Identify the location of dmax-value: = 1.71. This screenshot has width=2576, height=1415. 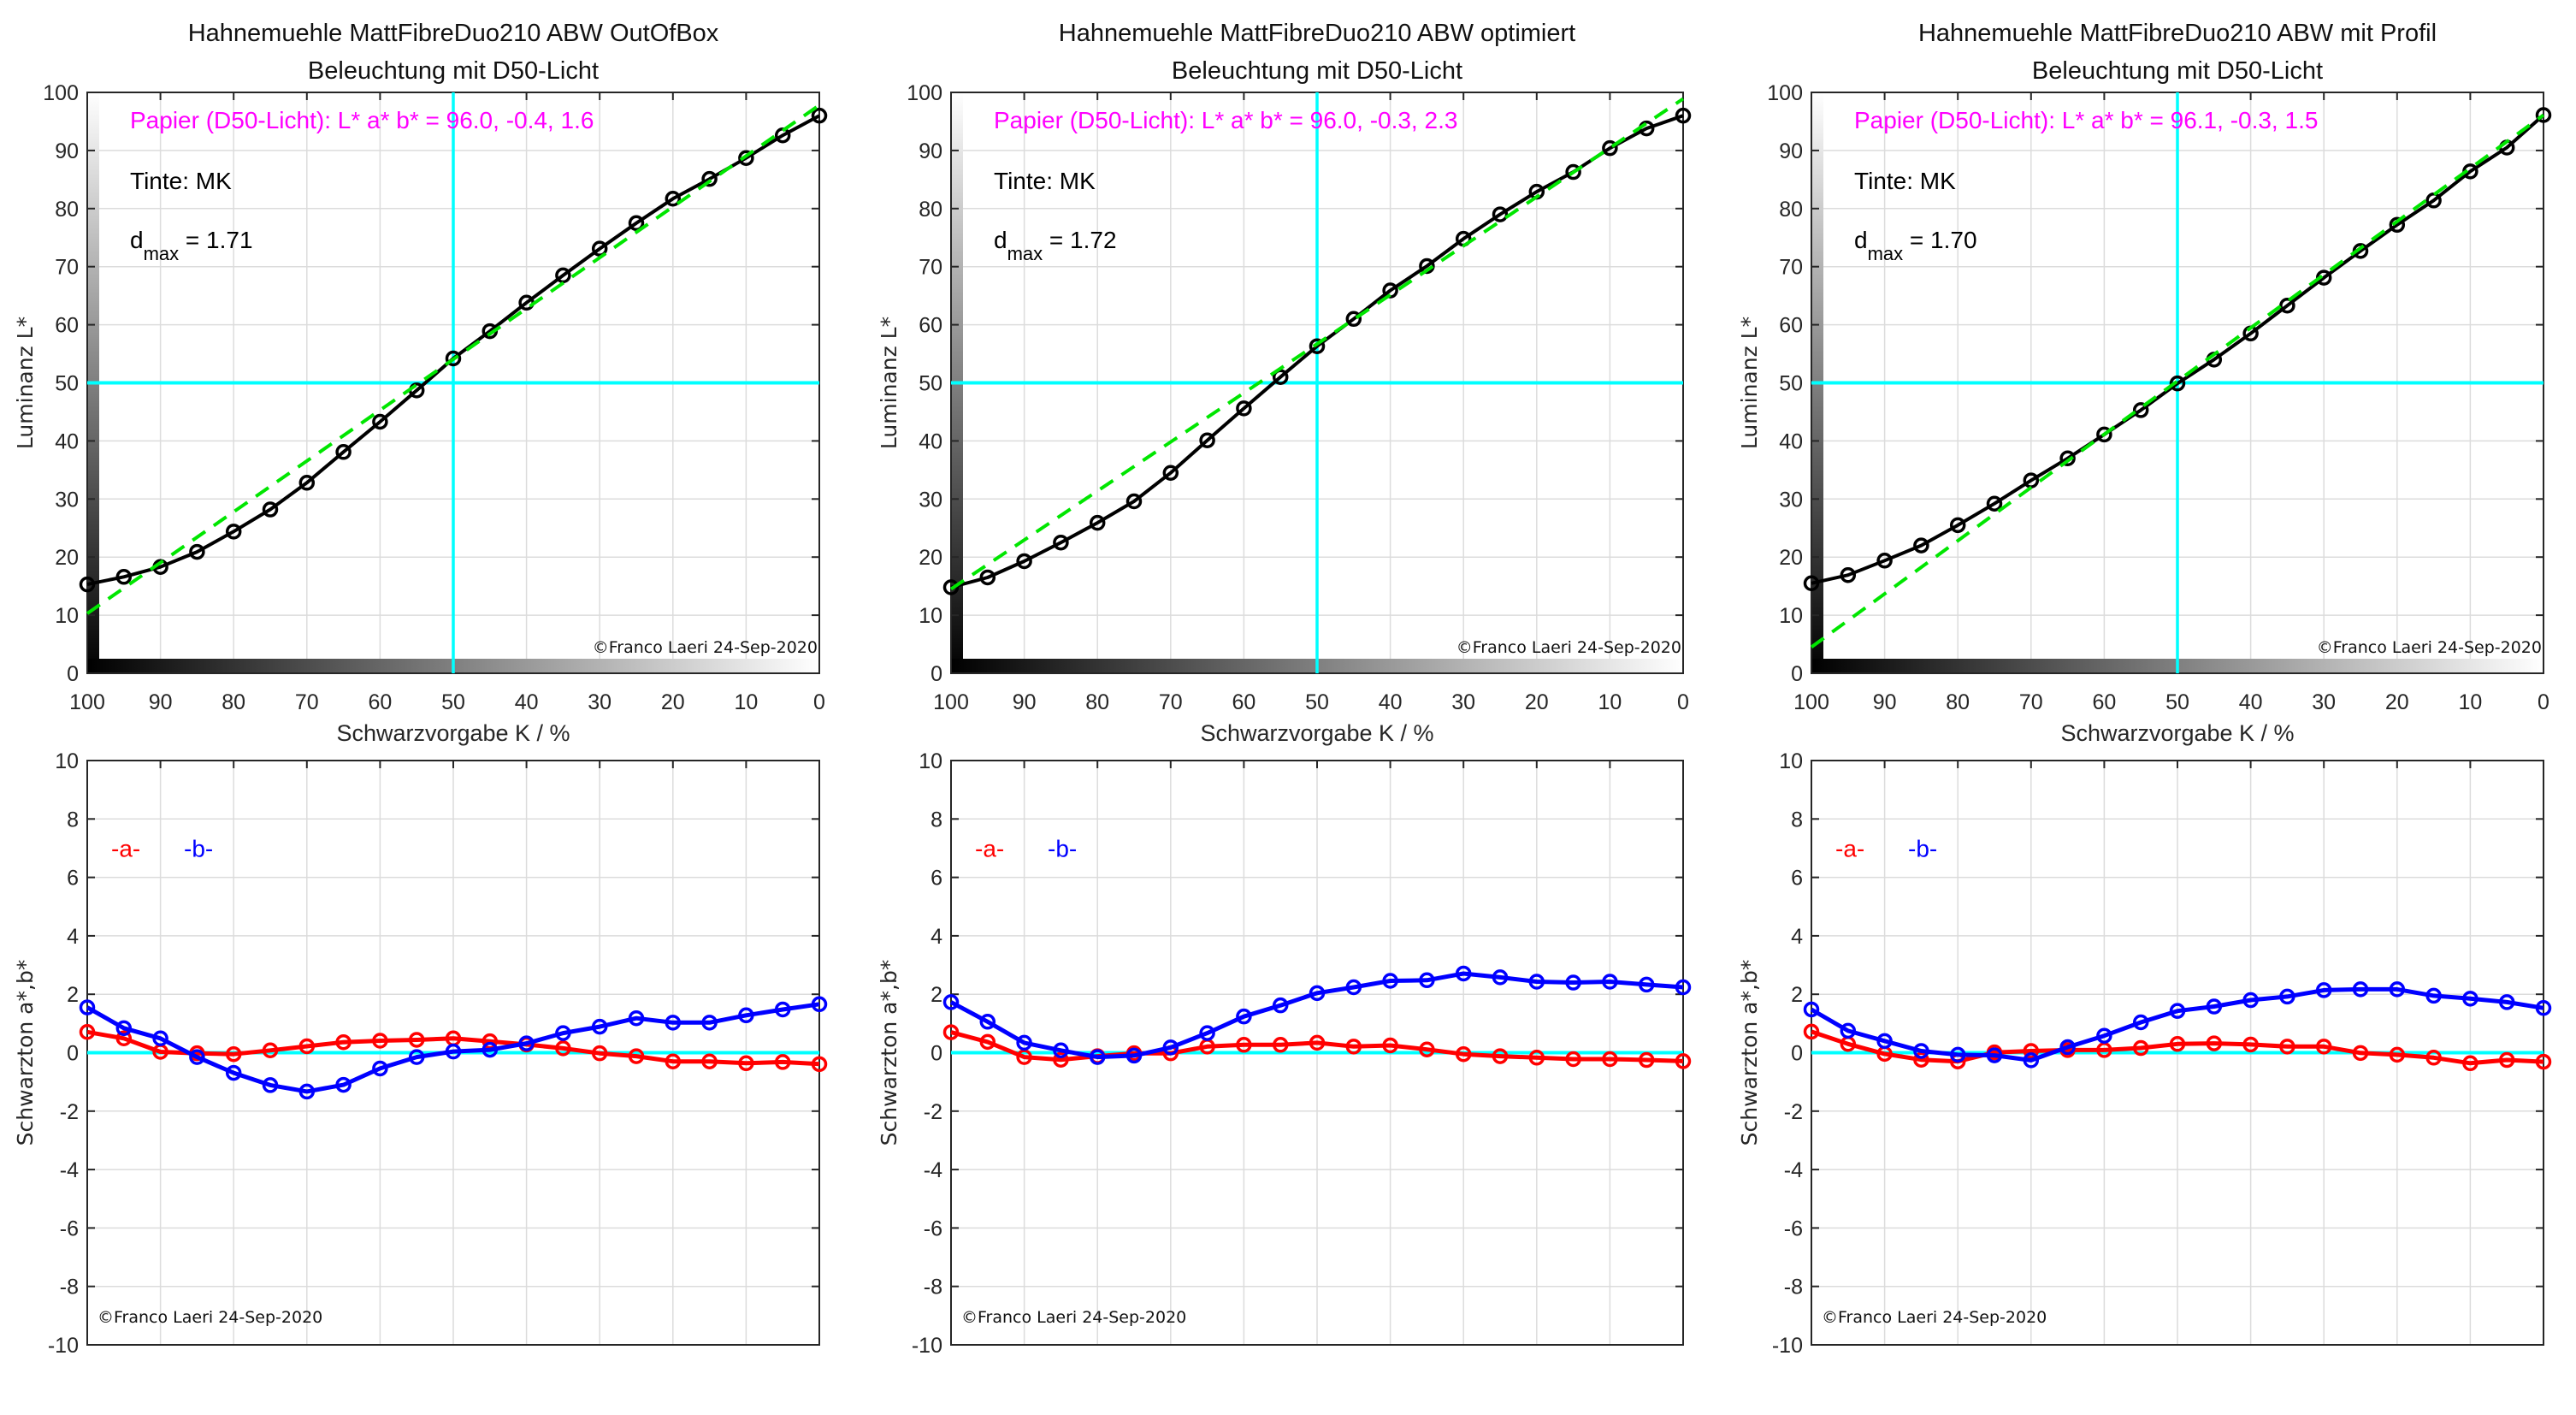
(215, 240).